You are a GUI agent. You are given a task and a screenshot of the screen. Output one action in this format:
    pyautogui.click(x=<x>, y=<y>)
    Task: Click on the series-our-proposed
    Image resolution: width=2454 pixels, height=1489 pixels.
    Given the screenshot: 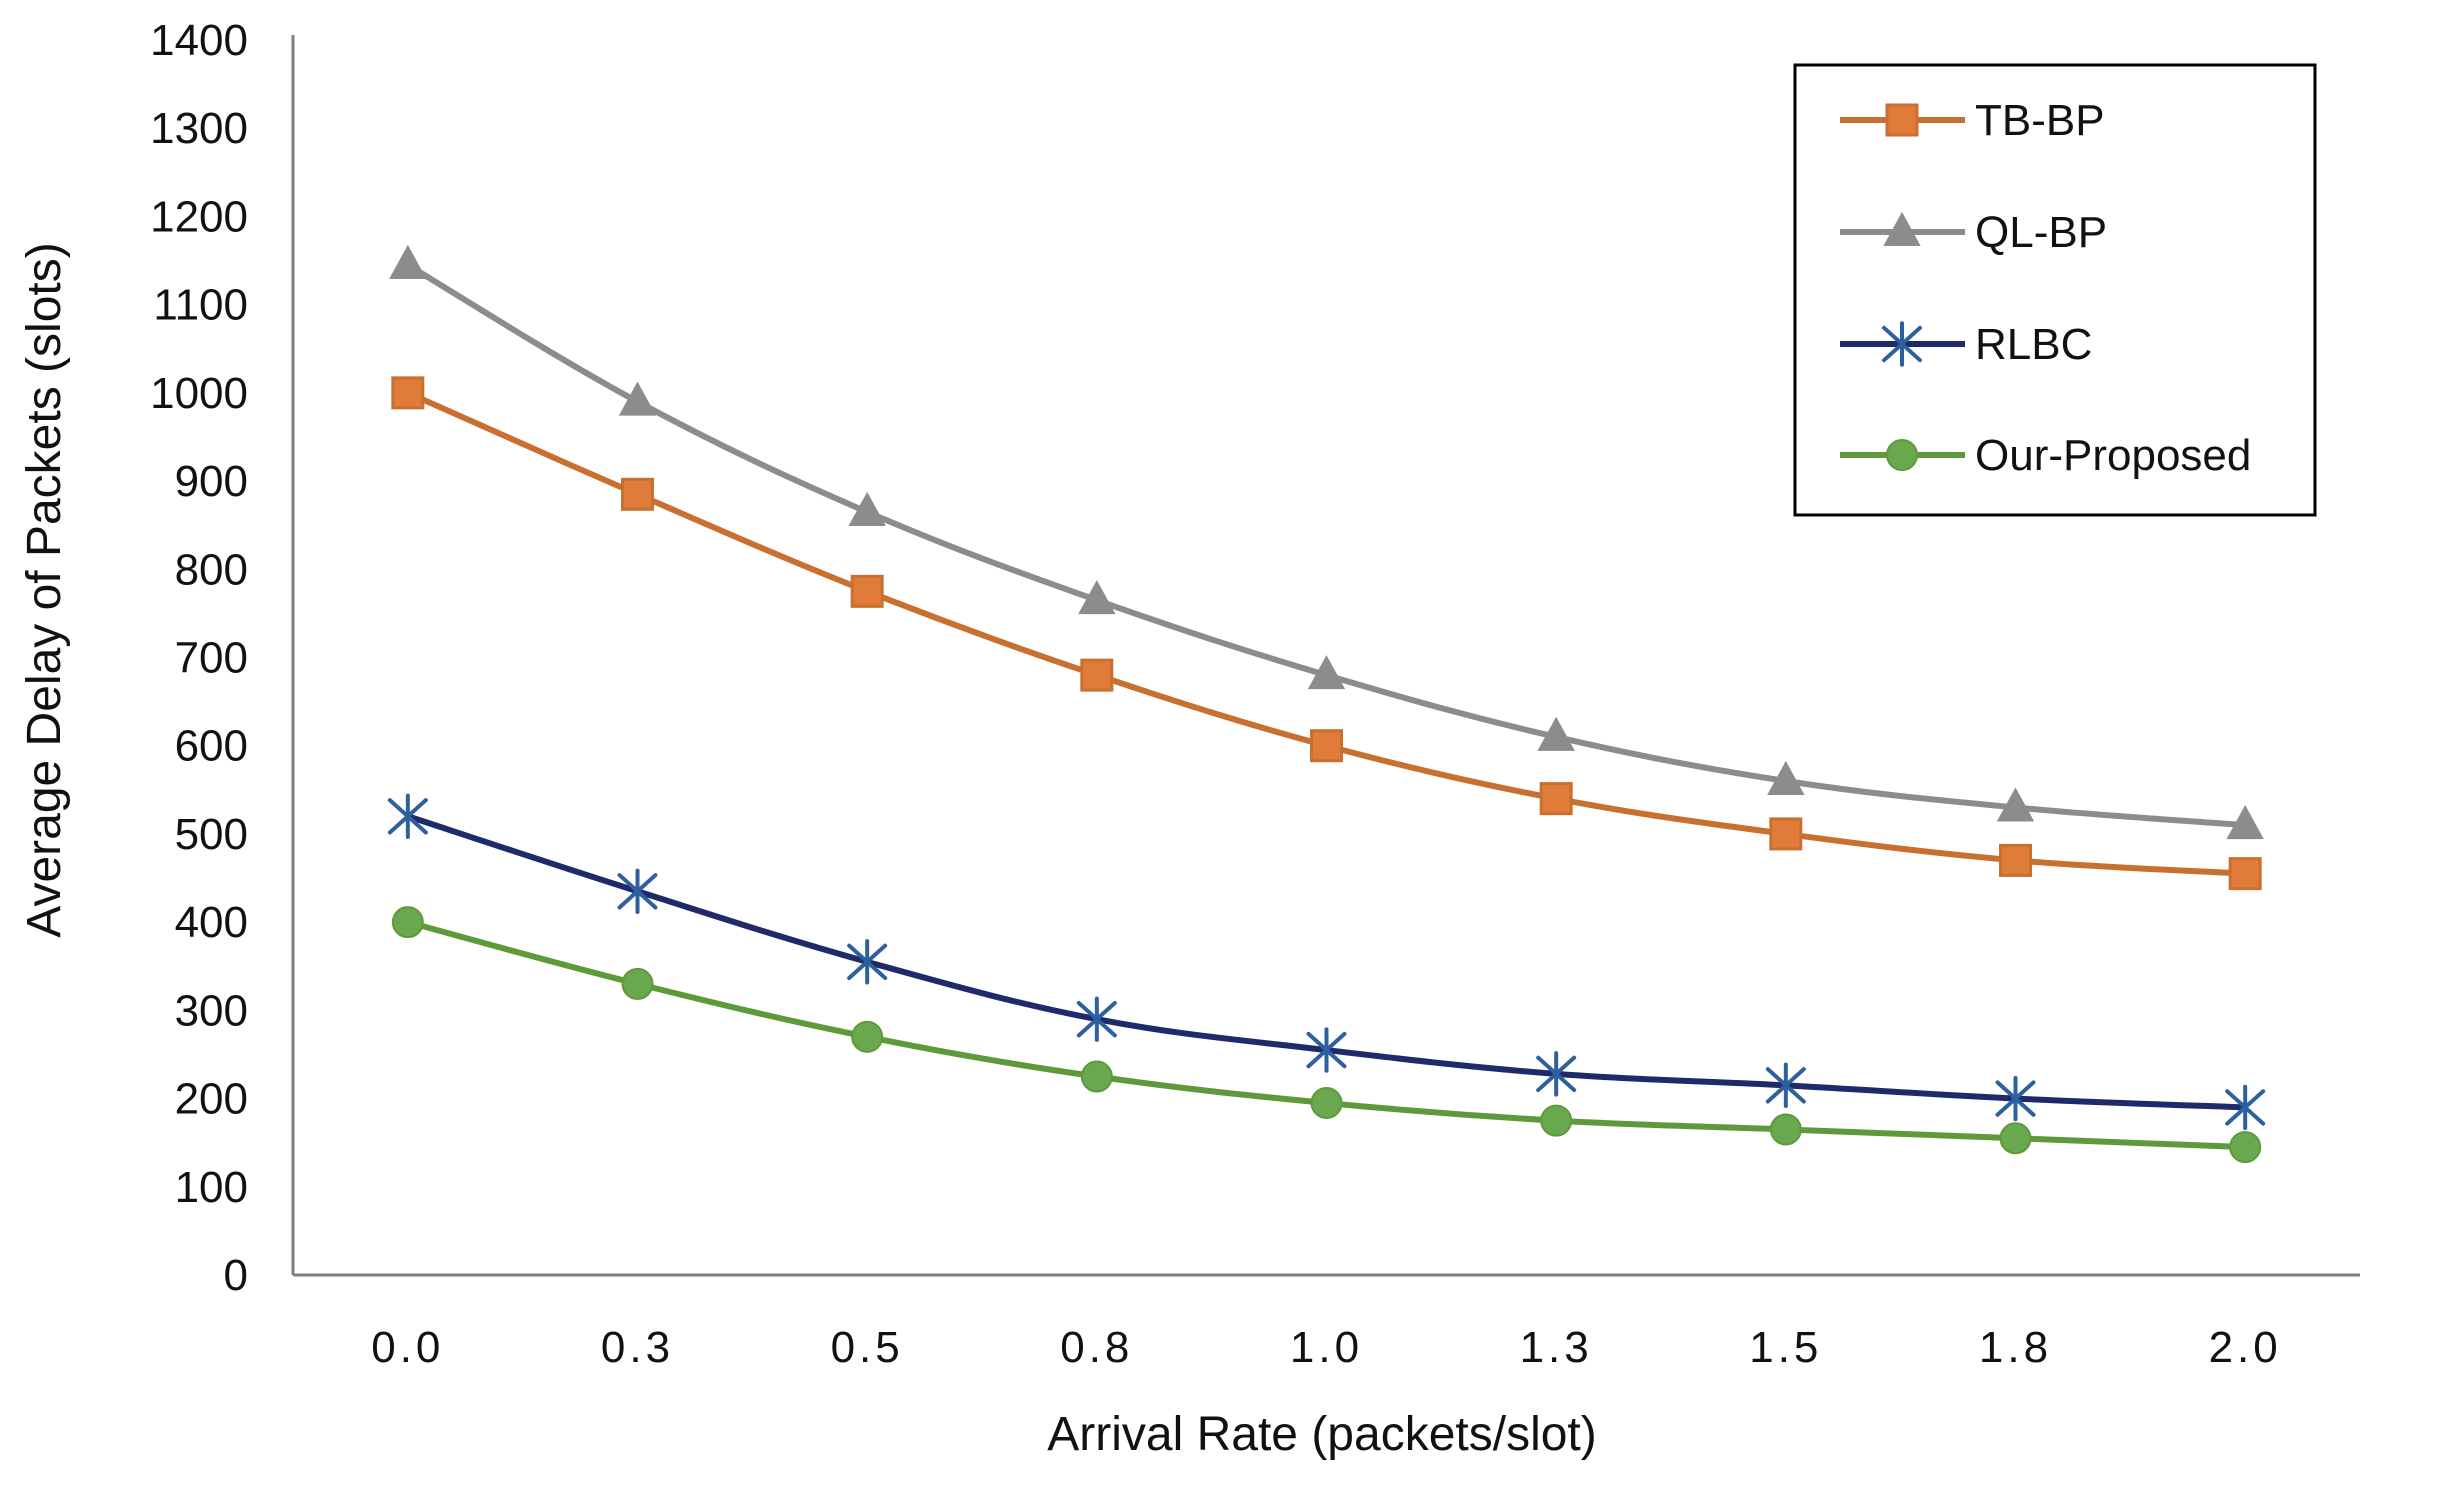 What is the action you would take?
    pyautogui.click(x=1326, y=1035)
    